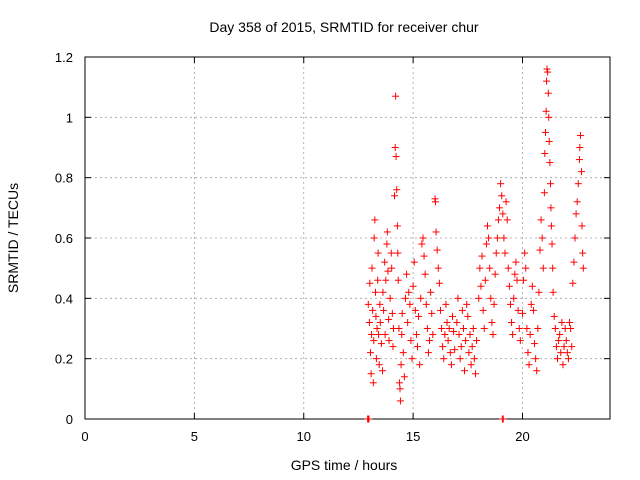  What do you see at coordinates (64, 298) in the screenshot?
I see `y-tick-label: 0.4` at bounding box center [64, 298].